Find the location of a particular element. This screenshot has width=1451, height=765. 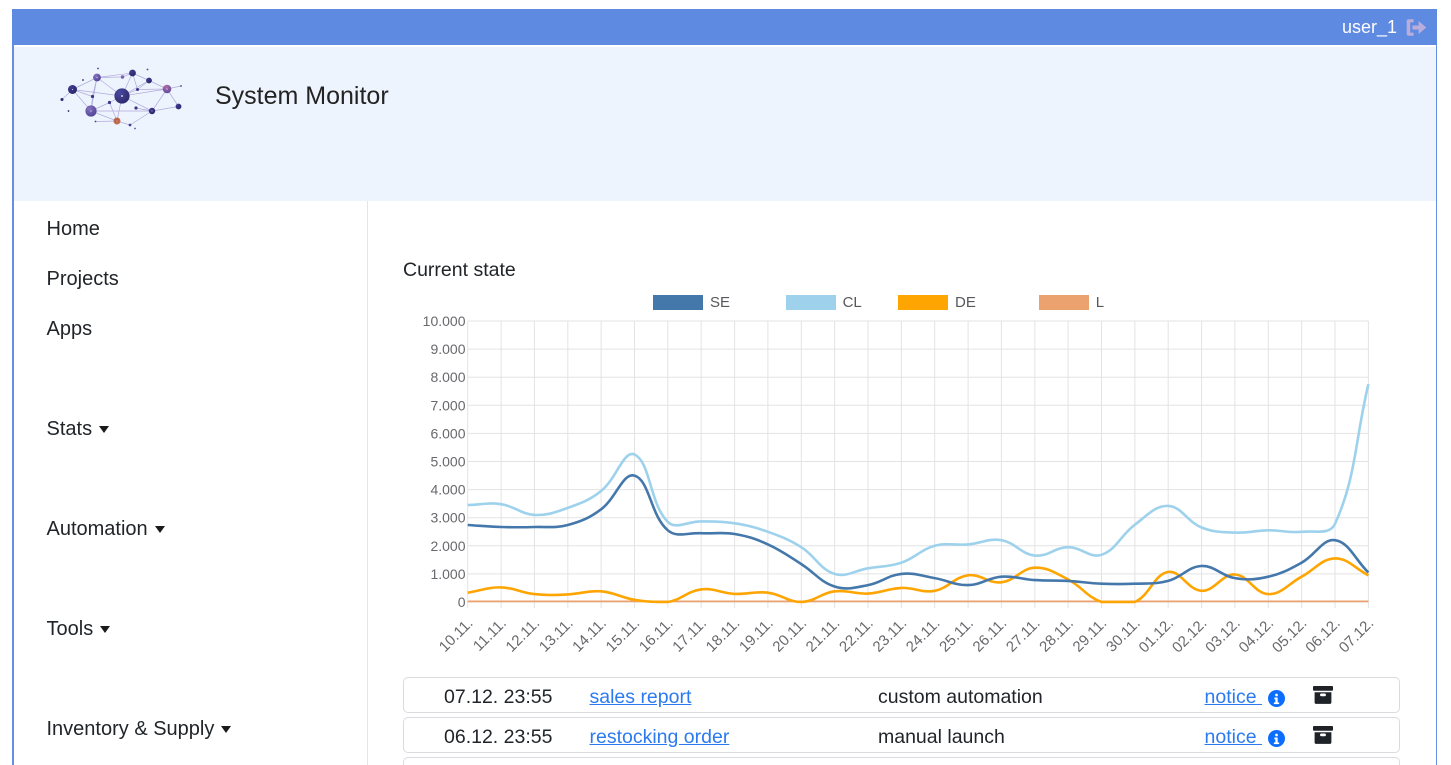

svg-text: 14.11. is located at coordinates (589, 635).